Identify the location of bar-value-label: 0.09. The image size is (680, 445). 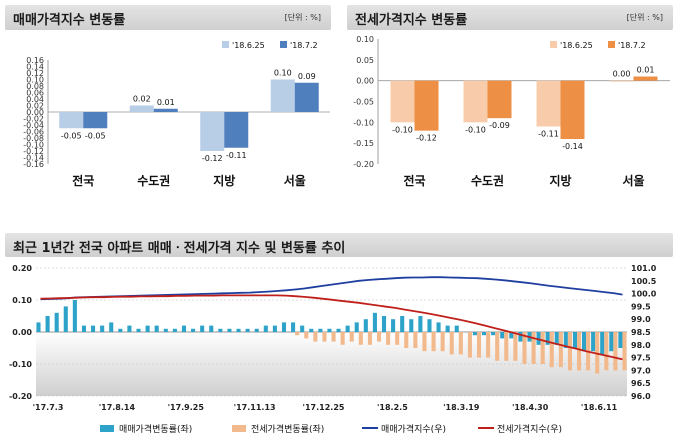
(307, 76).